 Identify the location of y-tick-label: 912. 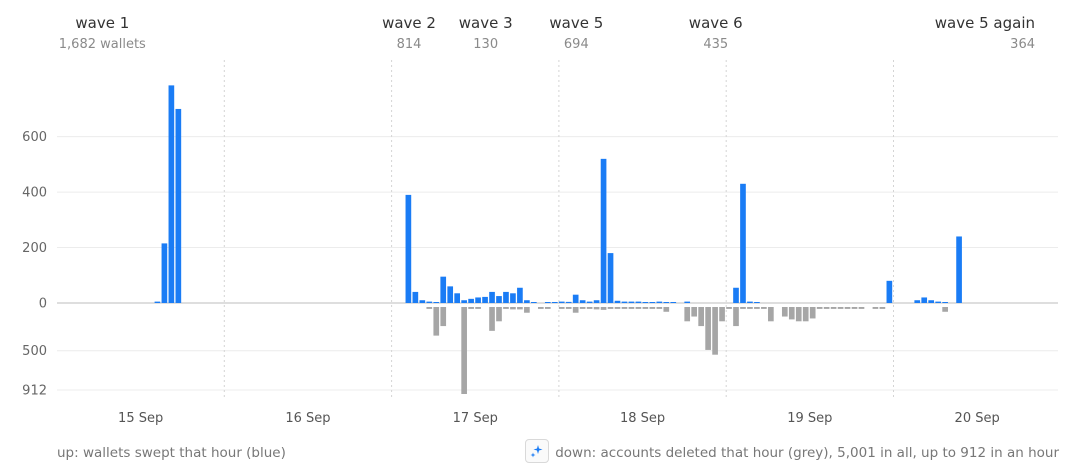
(34, 391).